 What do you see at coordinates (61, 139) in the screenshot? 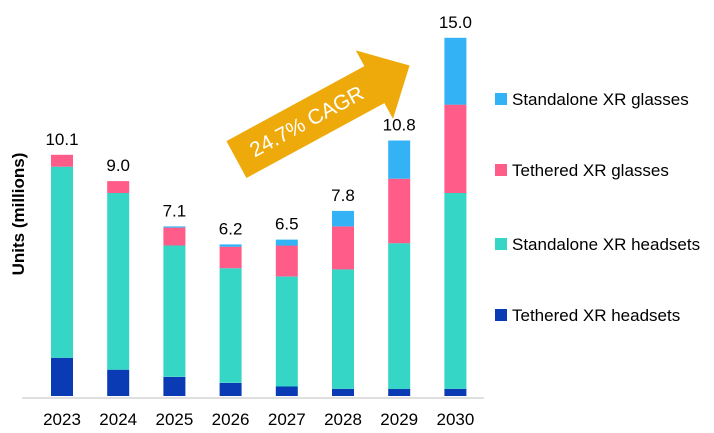
I see `total-label-2023: 10.1` at bounding box center [61, 139].